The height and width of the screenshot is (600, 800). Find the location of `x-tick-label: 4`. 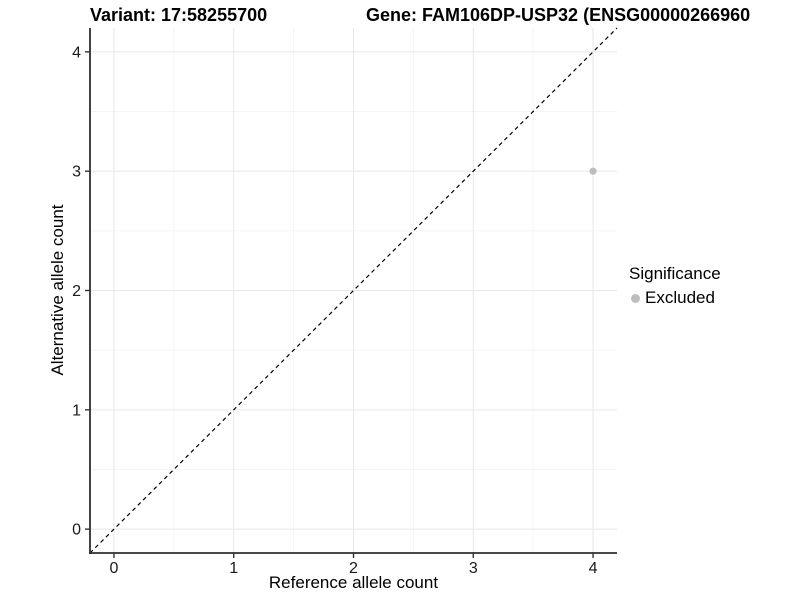

x-tick-label: 4 is located at coordinates (593, 568).